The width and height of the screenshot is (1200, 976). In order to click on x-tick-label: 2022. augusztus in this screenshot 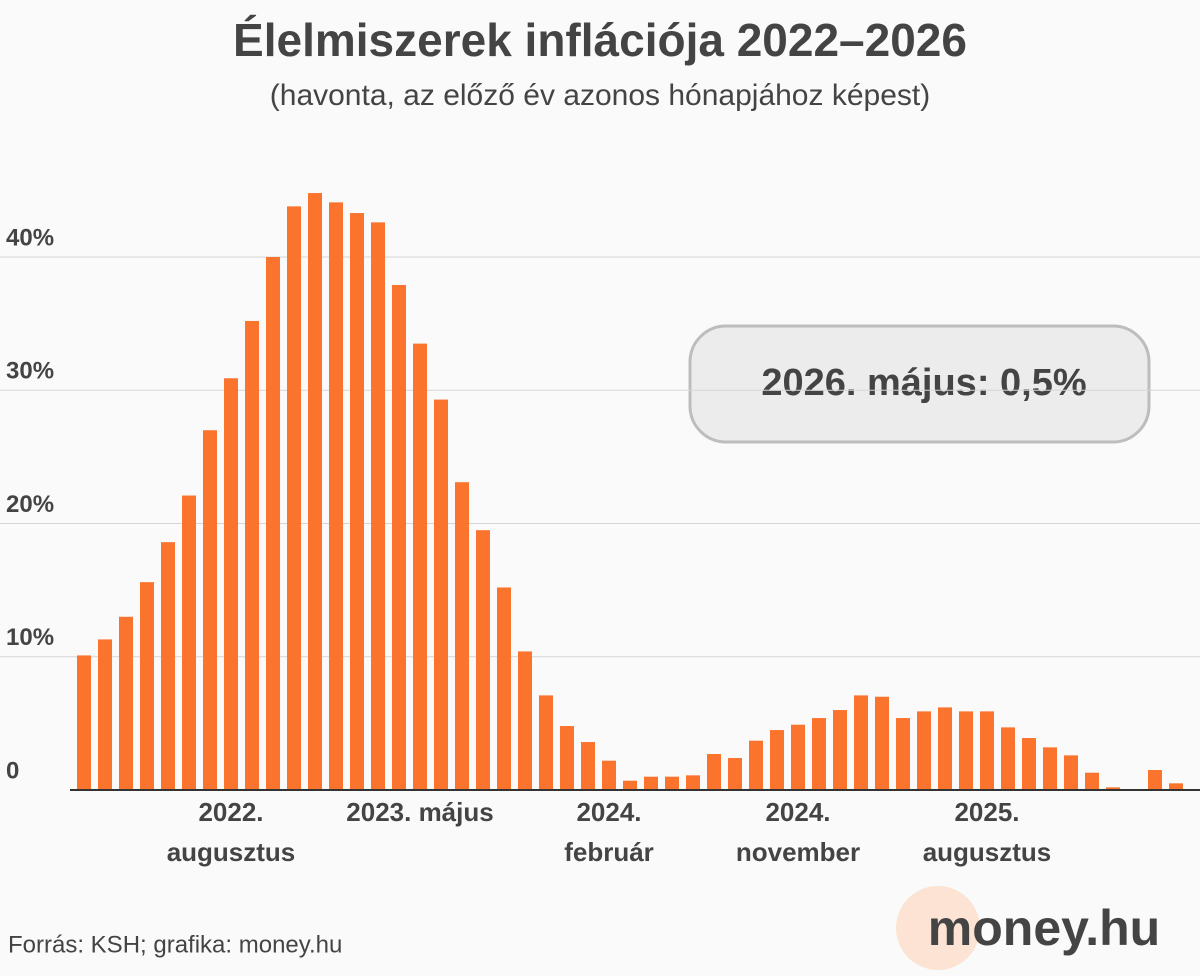, I will do `click(231, 832)`.